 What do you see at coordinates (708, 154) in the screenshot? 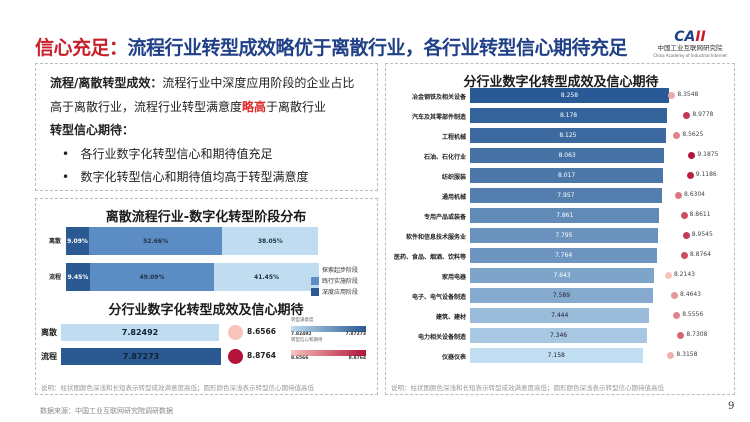
I see `confidence-label: 9.1875` at bounding box center [708, 154].